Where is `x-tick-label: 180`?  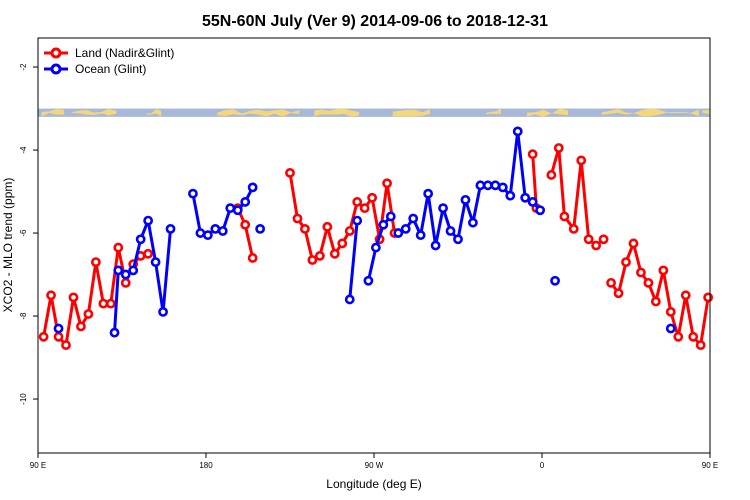
x-tick-label: 180 is located at coordinates (206, 465).